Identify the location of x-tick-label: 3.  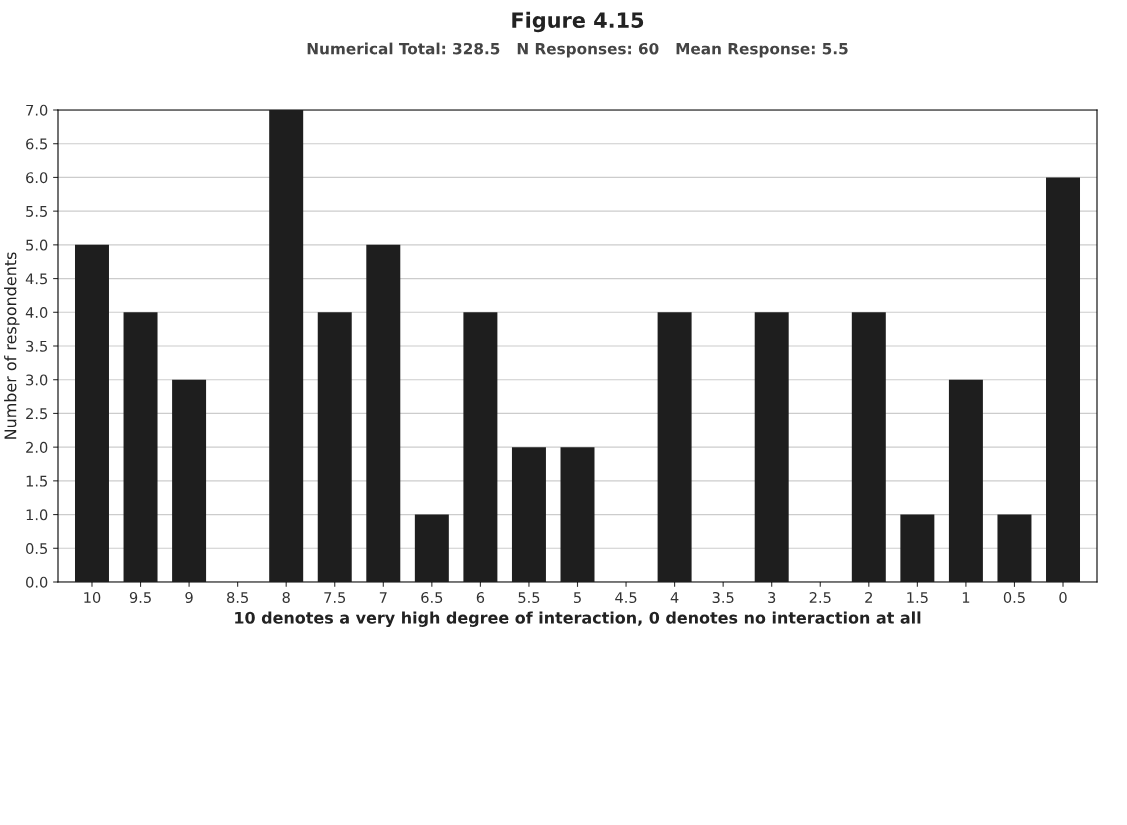
(772, 597).